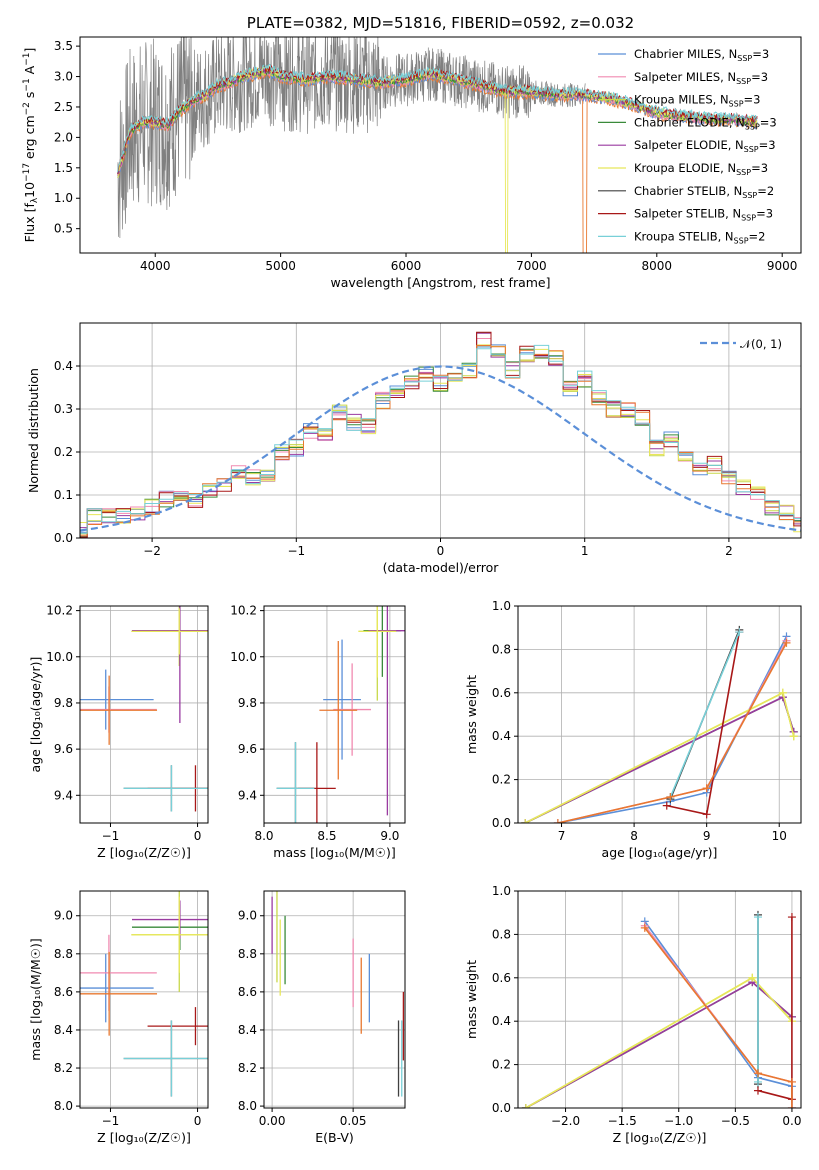 This screenshot has height=1170, width=819. I want to click on x-axis-label: (data-model)/error, so click(441, 567).